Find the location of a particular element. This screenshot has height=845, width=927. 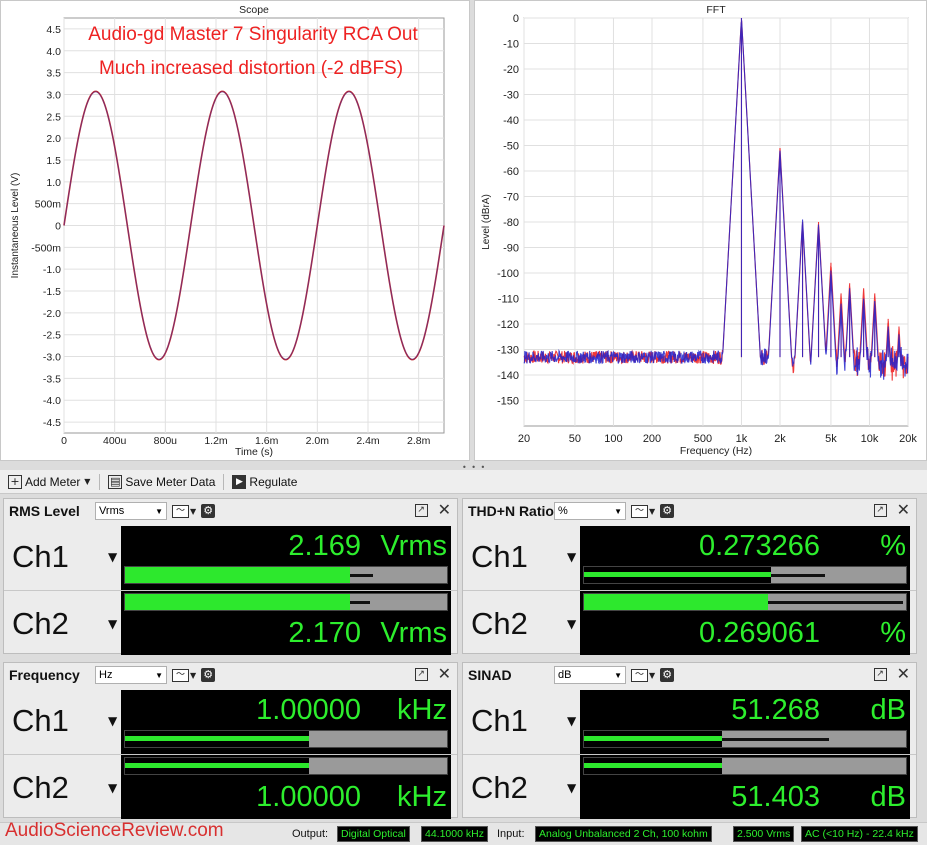

input-range-chip: 2.500 Vrms is located at coordinates (764, 834).